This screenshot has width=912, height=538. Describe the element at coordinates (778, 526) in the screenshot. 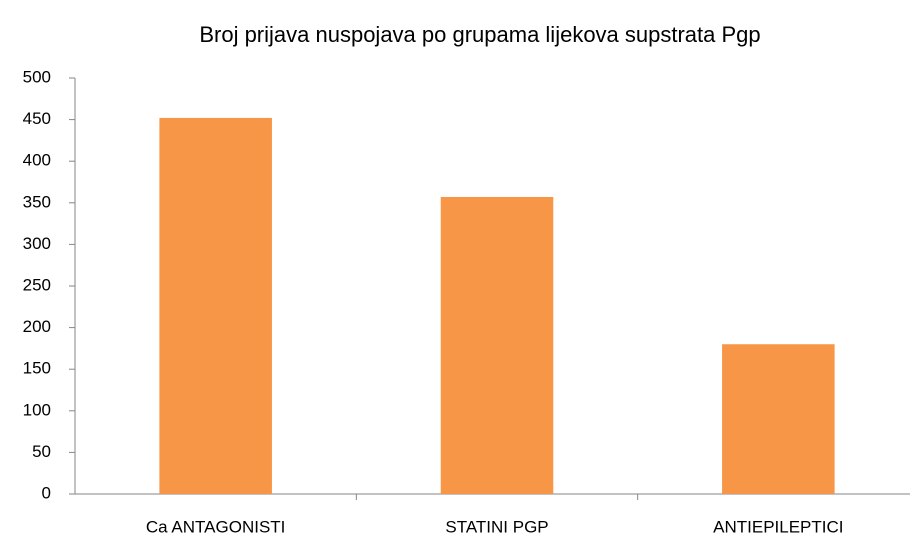

I see `x-tick-label: ANTIEPILEPTICI` at that location.